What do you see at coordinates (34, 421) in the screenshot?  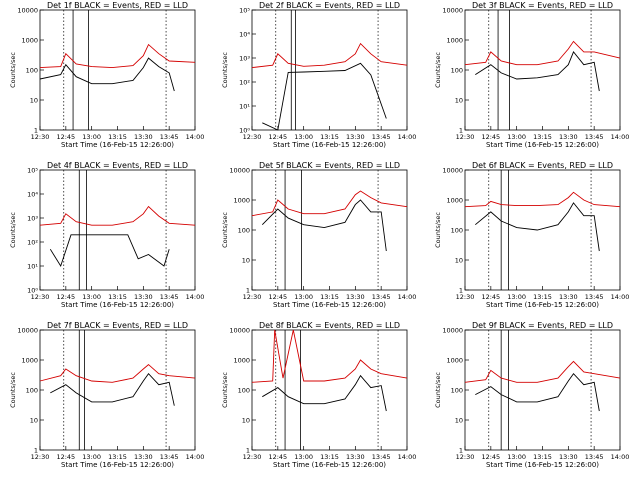 I see `y-tick-label: 10` at bounding box center [34, 421].